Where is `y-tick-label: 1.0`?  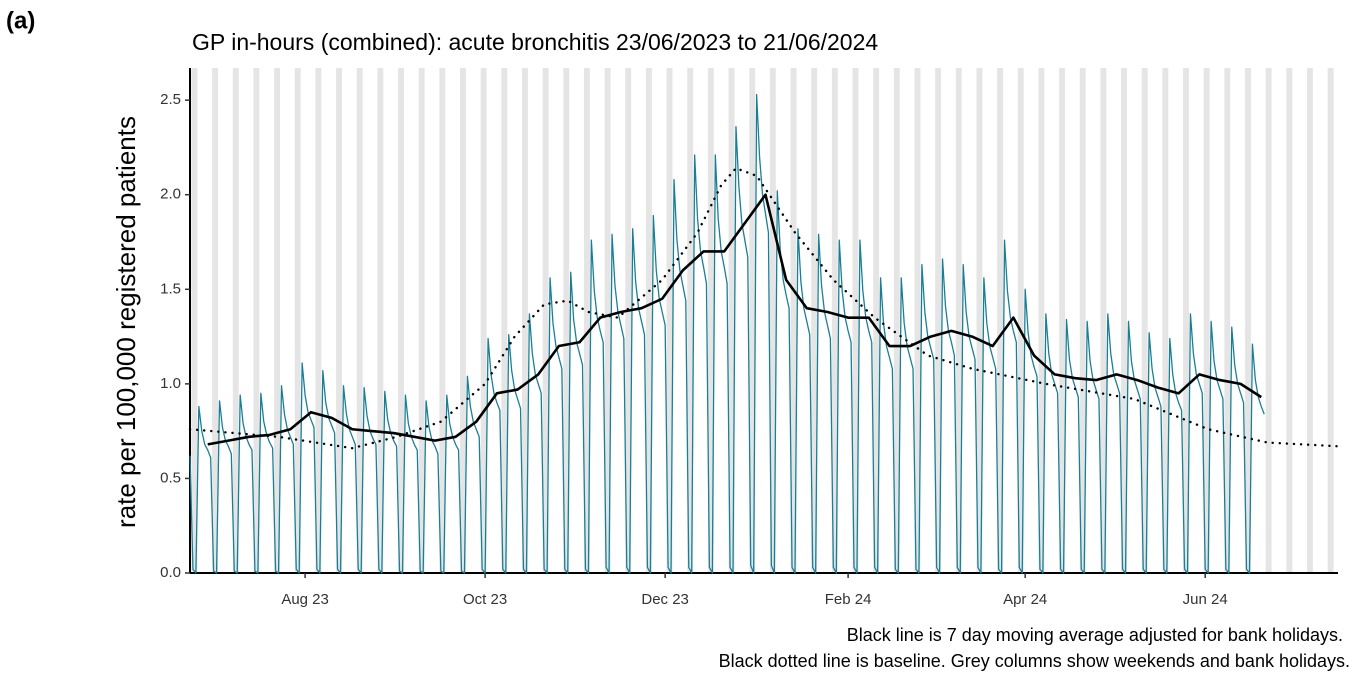 y-tick-label: 1.0 is located at coordinates (170, 383).